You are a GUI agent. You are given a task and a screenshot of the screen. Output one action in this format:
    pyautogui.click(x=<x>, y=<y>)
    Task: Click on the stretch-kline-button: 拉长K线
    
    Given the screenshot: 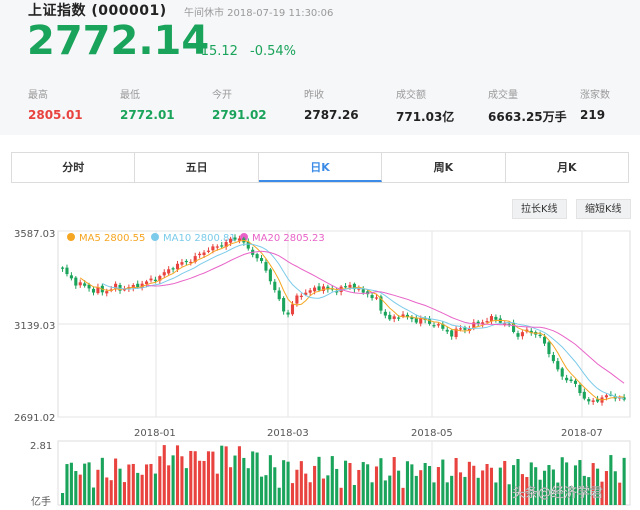 What is the action you would take?
    pyautogui.click(x=539, y=209)
    